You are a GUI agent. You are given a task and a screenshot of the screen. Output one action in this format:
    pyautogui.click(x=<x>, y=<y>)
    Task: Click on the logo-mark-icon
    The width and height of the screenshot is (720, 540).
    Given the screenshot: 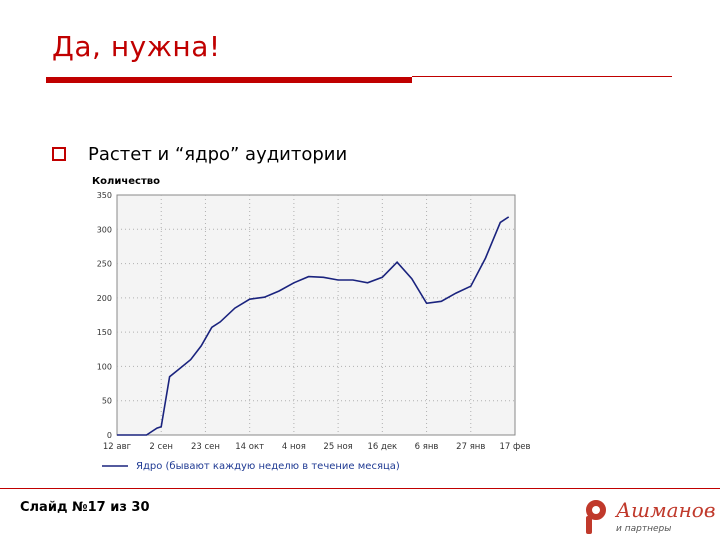 What is the action you would take?
    pyautogui.click(x=596, y=510)
    